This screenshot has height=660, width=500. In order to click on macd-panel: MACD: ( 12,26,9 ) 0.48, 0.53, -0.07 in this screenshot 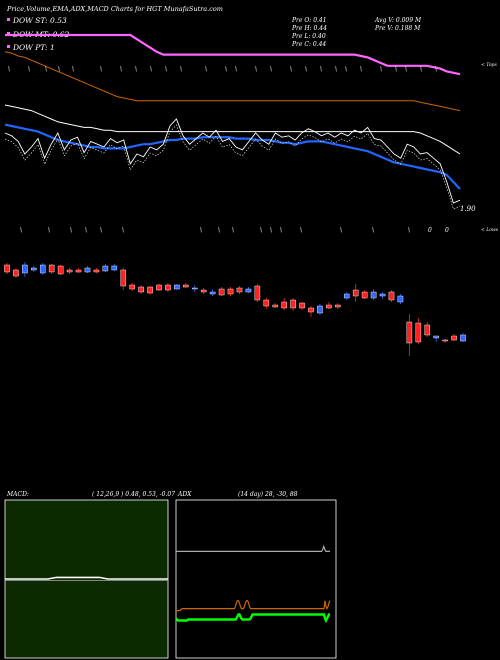, I will do `click(89, 575)`.